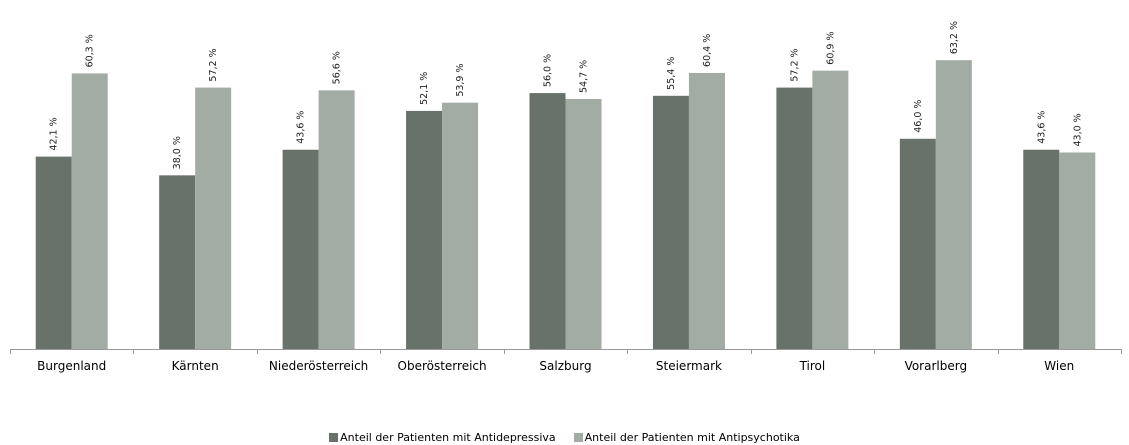 The width and height of the screenshot is (1129, 445). What do you see at coordinates (442, 366) in the screenshot?
I see `x-tick-label-oberoesterreich: Oberösterreich` at bounding box center [442, 366].